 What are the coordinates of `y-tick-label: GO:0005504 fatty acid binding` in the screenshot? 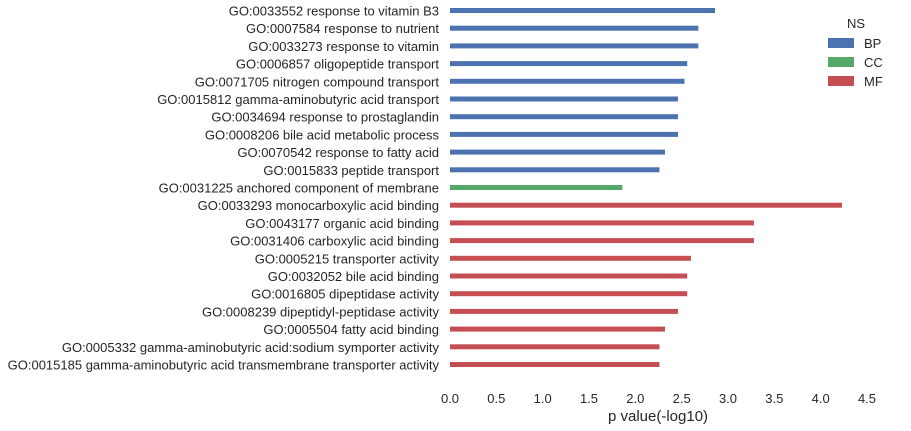 It's located at (351, 329).